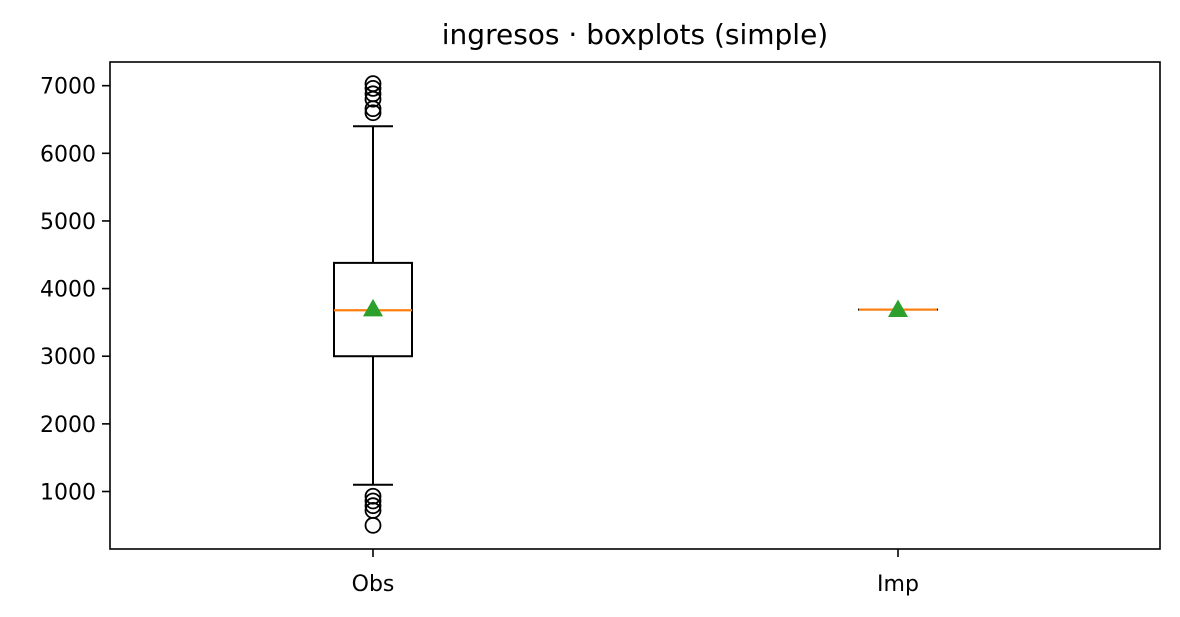 The width and height of the screenshot is (1180, 617). I want to click on y-tick-label: 3000, so click(68, 357).